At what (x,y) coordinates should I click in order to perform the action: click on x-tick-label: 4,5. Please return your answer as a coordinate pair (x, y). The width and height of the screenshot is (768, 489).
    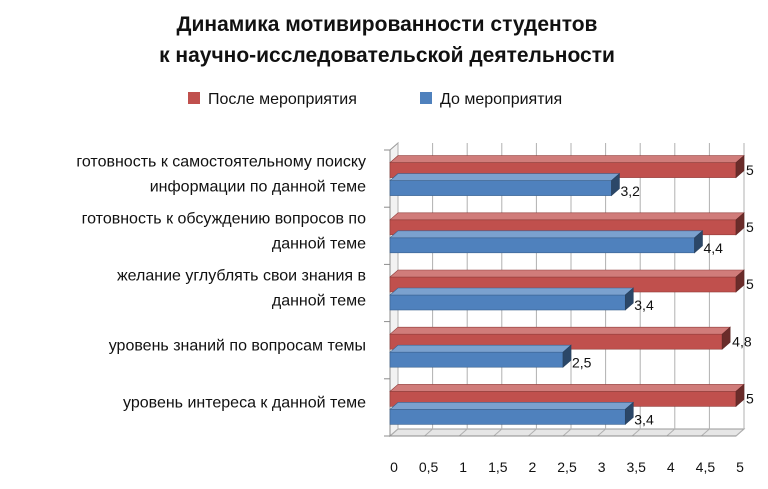
    Looking at the image, I should click on (706, 467).